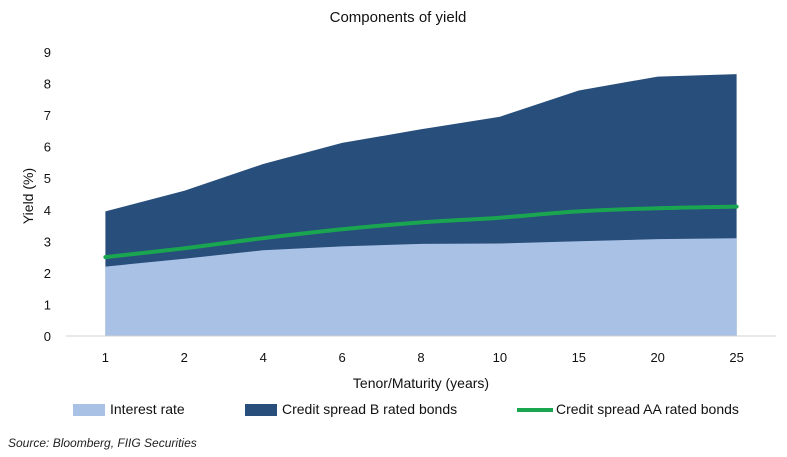 This screenshot has width=787, height=457. What do you see at coordinates (47, 178) in the screenshot?
I see `y-tick-label: 5` at bounding box center [47, 178].